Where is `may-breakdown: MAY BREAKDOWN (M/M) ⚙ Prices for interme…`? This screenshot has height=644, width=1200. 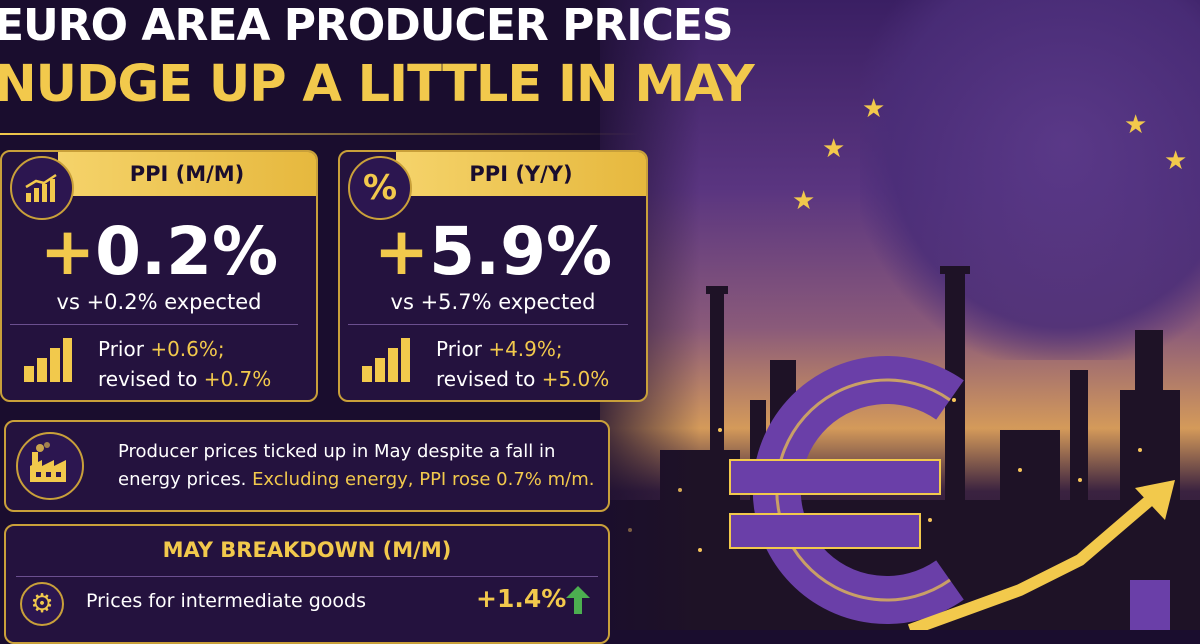
may-breakdown: MAY BREAKDOWN (M/M) ⚙ Prices for interme… is located at coordinates (307, 584).